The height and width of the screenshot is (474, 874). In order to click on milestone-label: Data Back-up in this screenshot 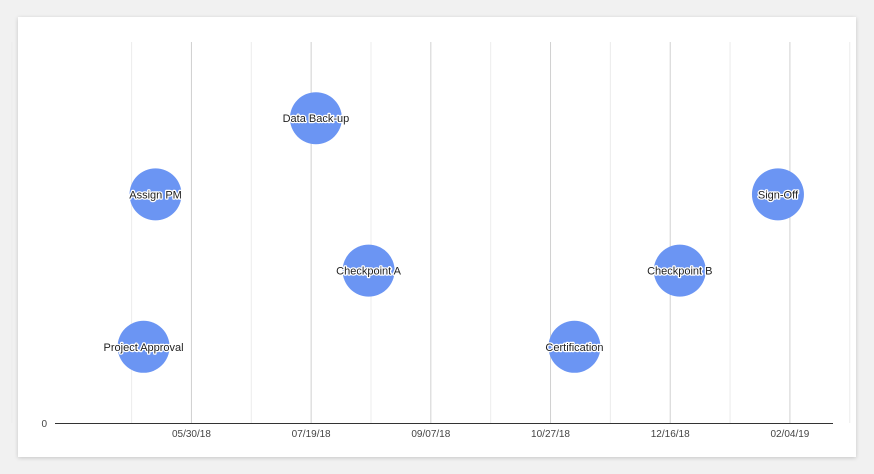, I will do `click(316, 119)`.